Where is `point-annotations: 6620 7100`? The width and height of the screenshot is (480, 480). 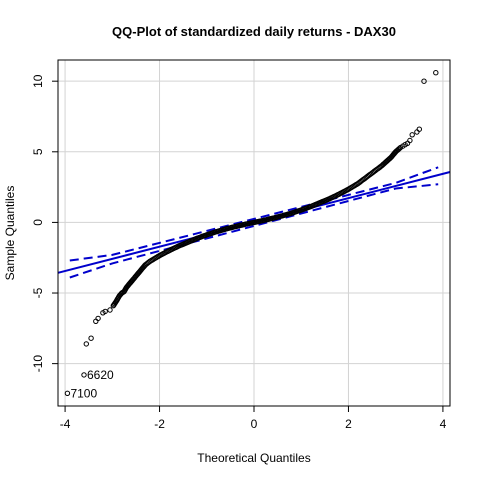 point-annotations: 6620 7100 is located at coordinates (92, 384).